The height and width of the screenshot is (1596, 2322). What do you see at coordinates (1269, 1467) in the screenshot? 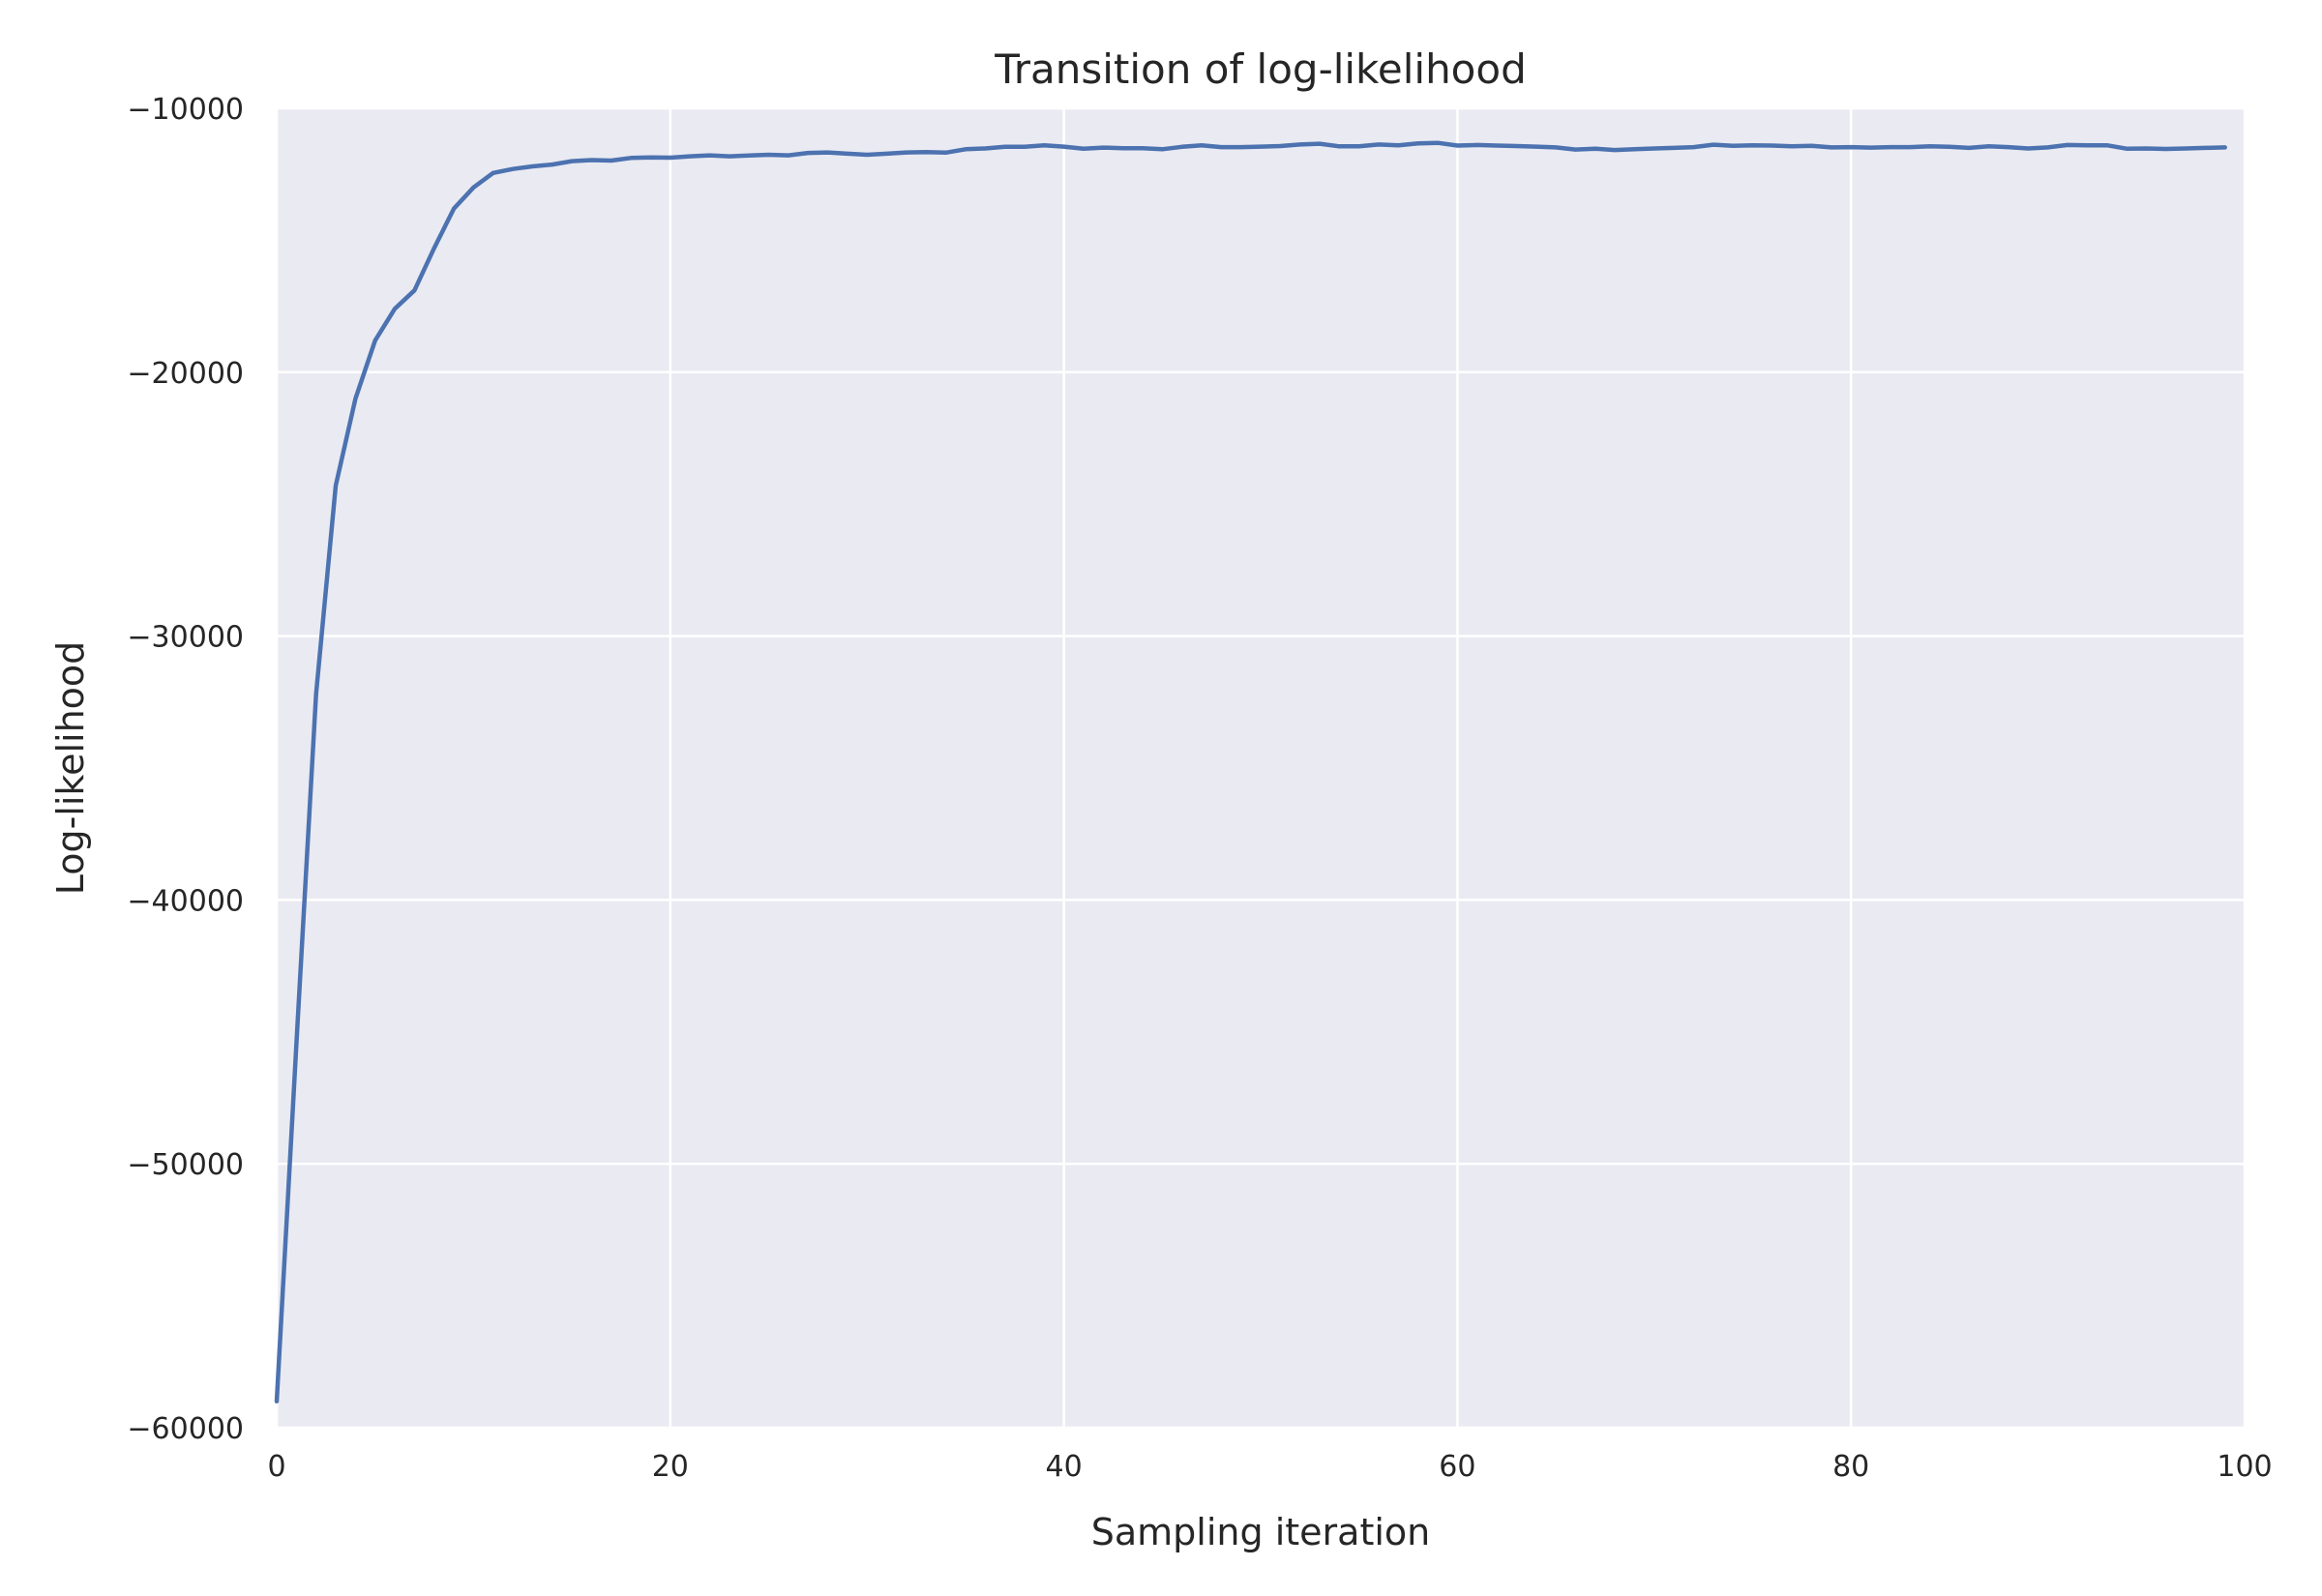
I see `x-tick-labels: 0 20 40 60 80 100` at bounding box center [1269, 1467].